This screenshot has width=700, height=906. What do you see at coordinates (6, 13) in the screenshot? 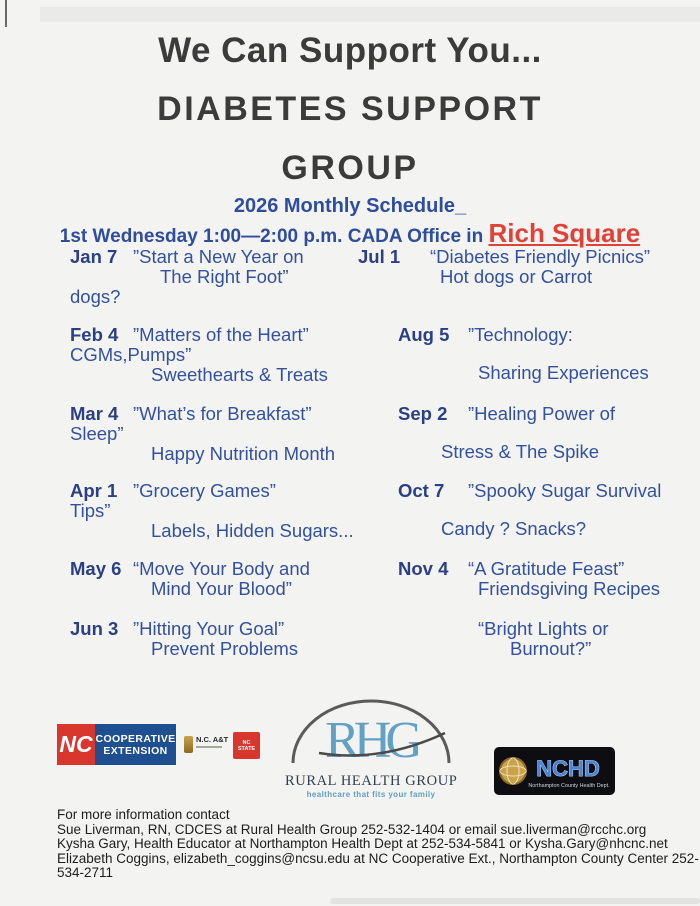
I see `scan-artifact-tick` at bounding box center [6, 13].